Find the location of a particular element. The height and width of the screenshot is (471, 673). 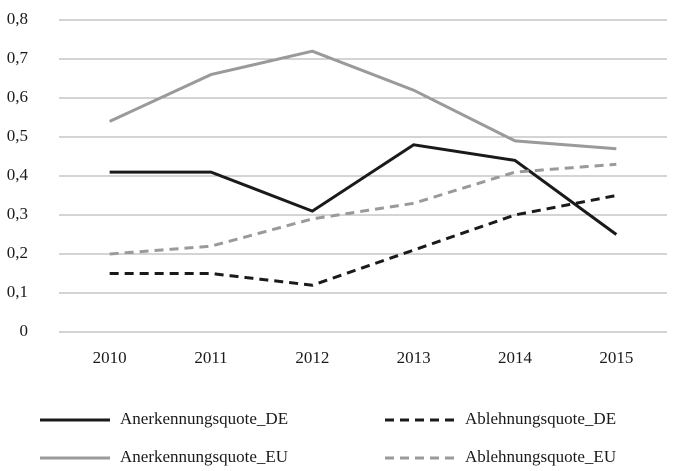

y-tick-label: 0,3 is located at coordinates (17, 213).